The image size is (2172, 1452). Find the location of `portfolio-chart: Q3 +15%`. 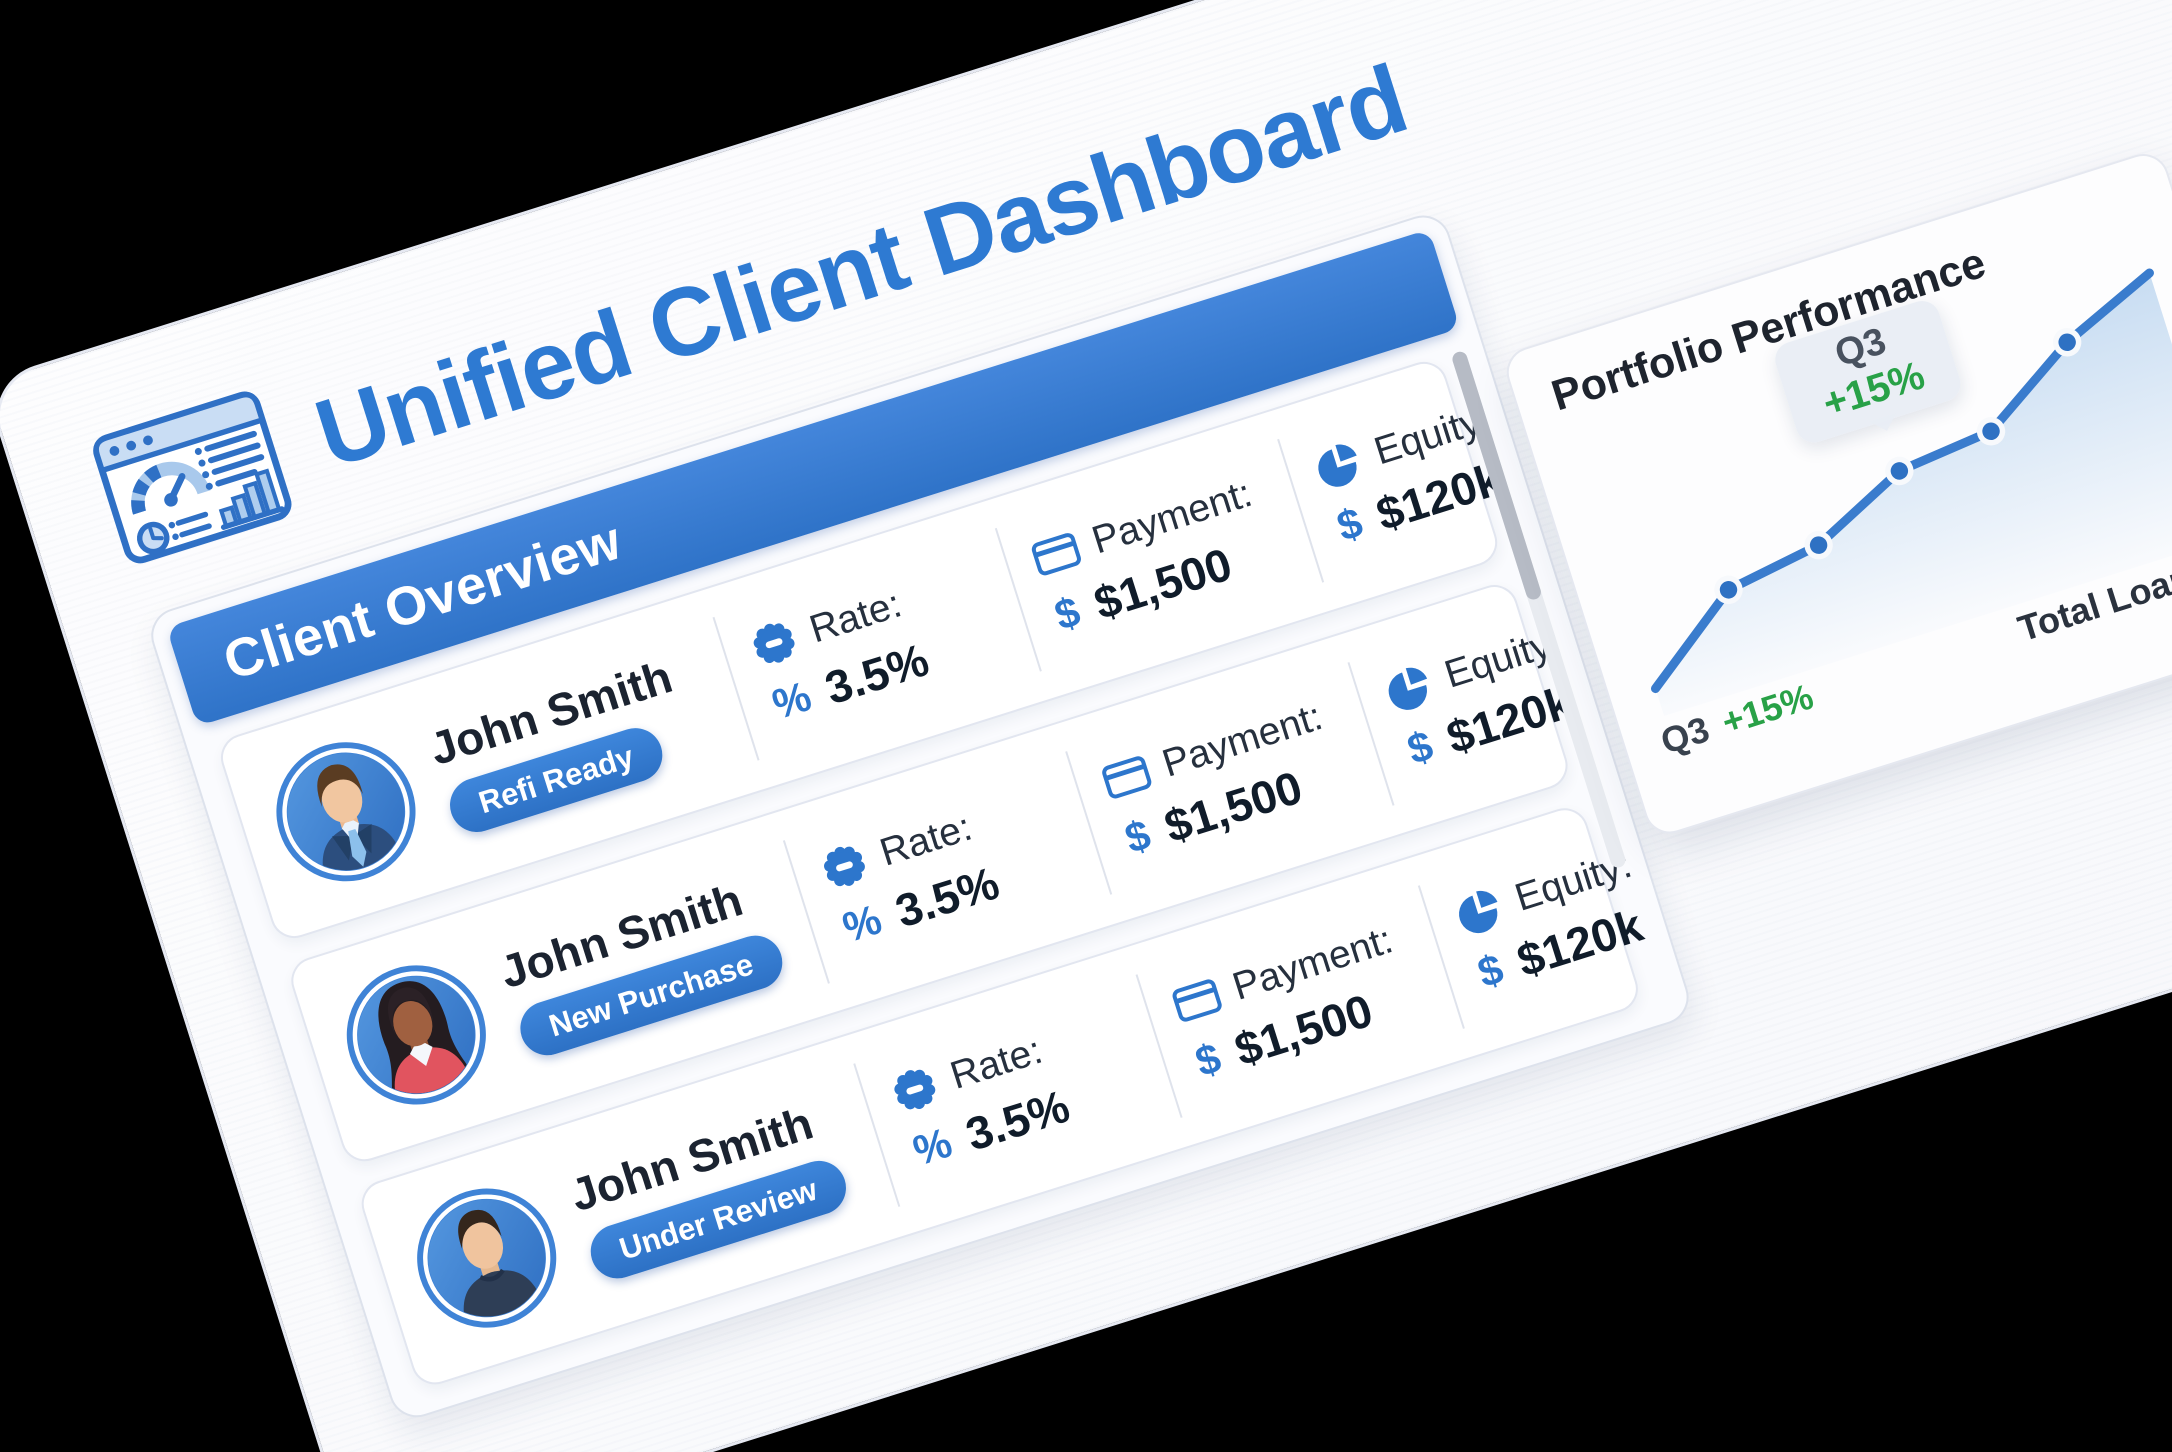

portfolio-chart: Q3 +15% is located at coordinates (1868, 483).